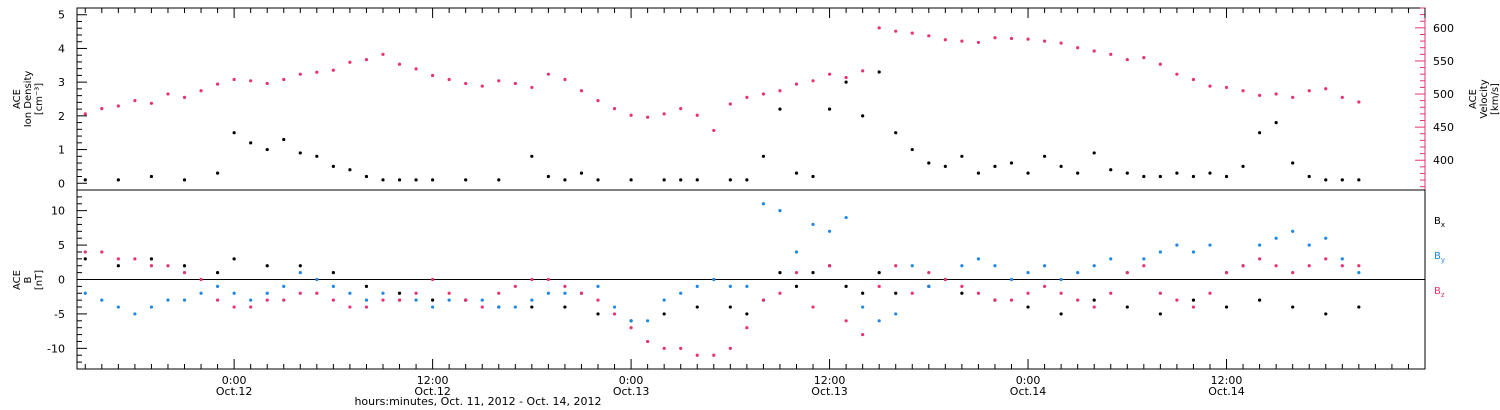 The height and width of the screenshot is (410, 1500). What do you see at coordinates (61, 116) in the screenshot?
I see `density-tick-label: 2` at bounding box center [61, 116].